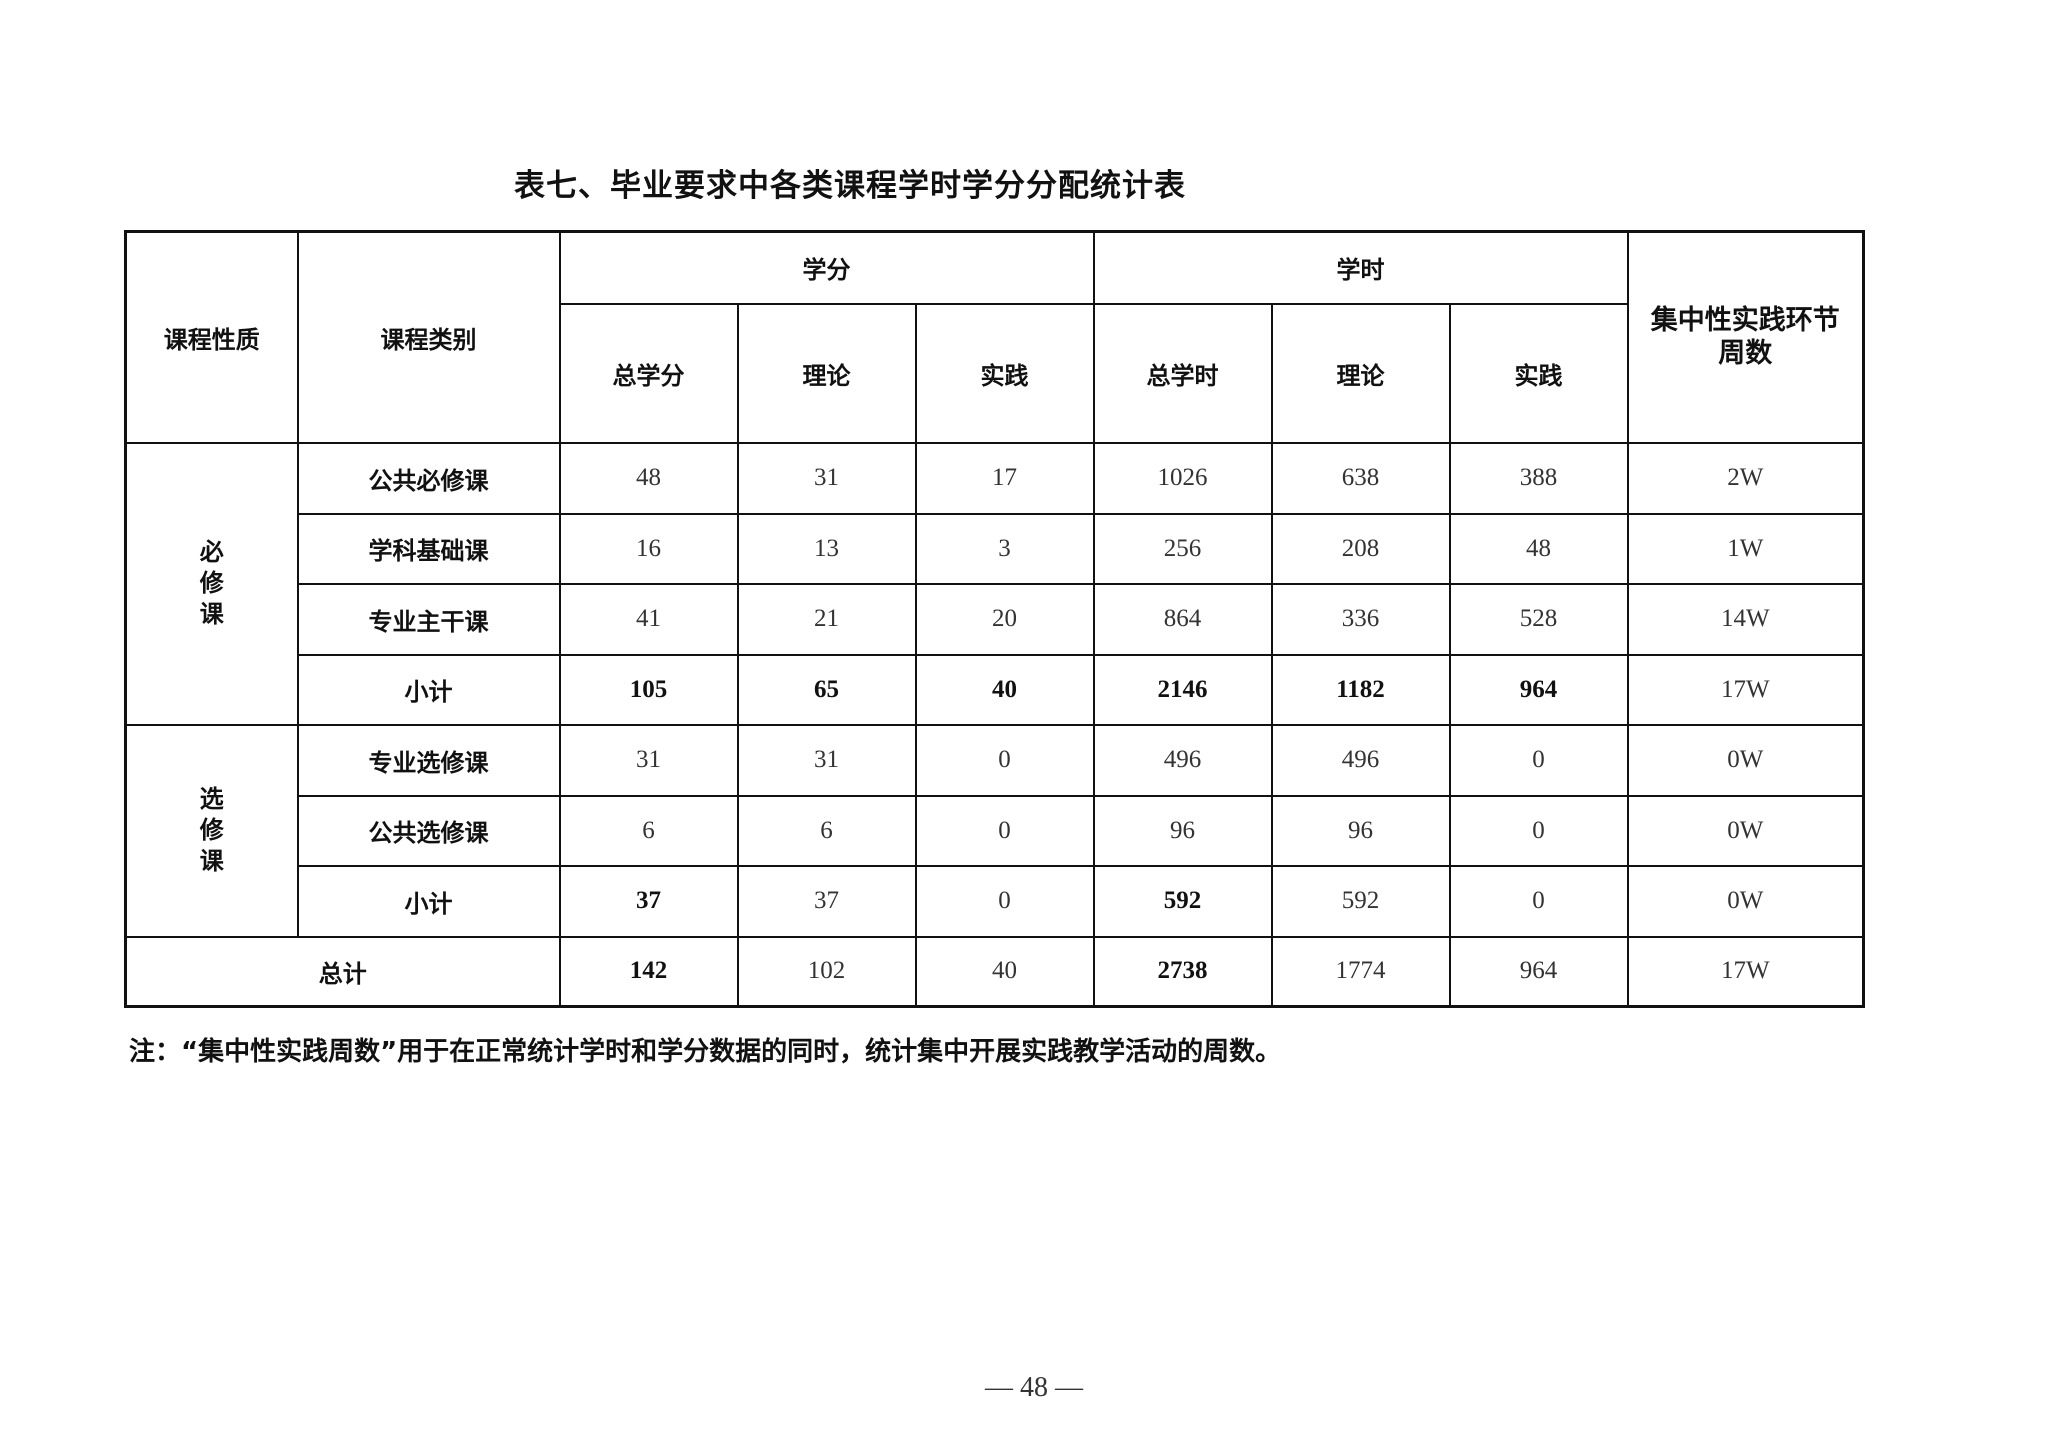 The height and width of the screenshot is (1448, 2048). Describe the element at coordinates (1004, 971) in the screenshot. I see `total-value-cell: 40` at that location.